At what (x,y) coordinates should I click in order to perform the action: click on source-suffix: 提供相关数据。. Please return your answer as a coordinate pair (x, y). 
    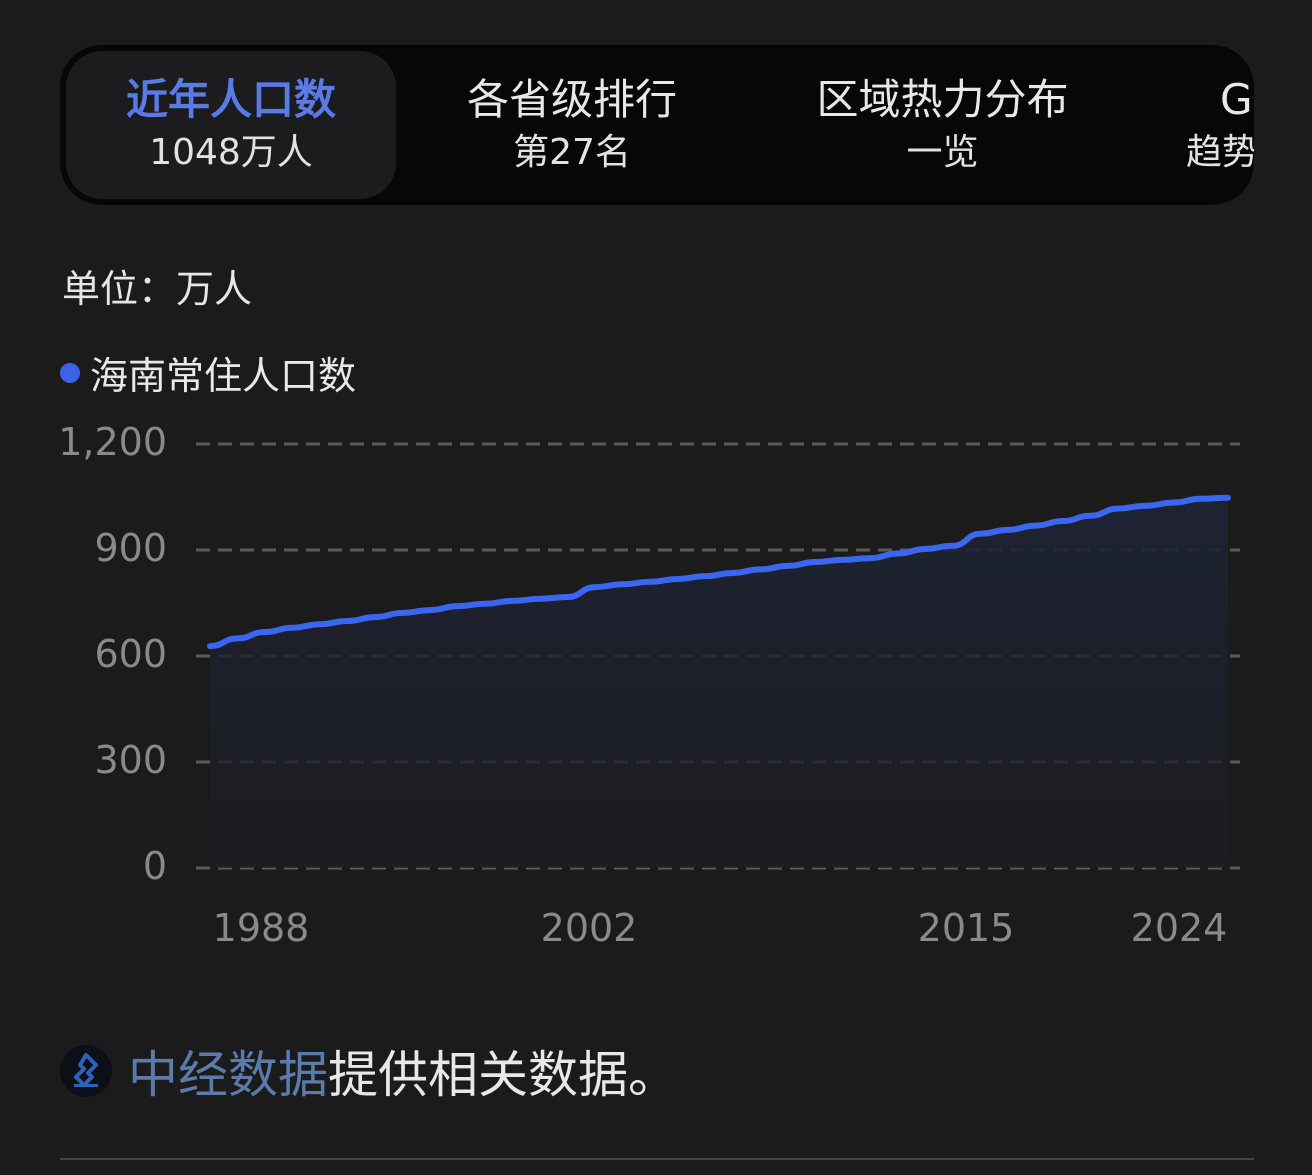
    Looking at the image, I should click on (503, 1075).